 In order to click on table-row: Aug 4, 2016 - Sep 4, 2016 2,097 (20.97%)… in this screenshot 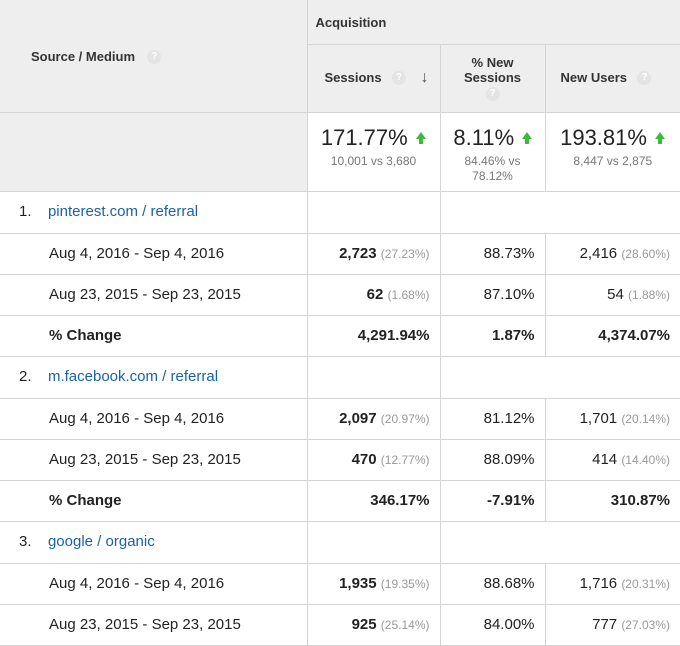, I will do `click(340, 418)`.